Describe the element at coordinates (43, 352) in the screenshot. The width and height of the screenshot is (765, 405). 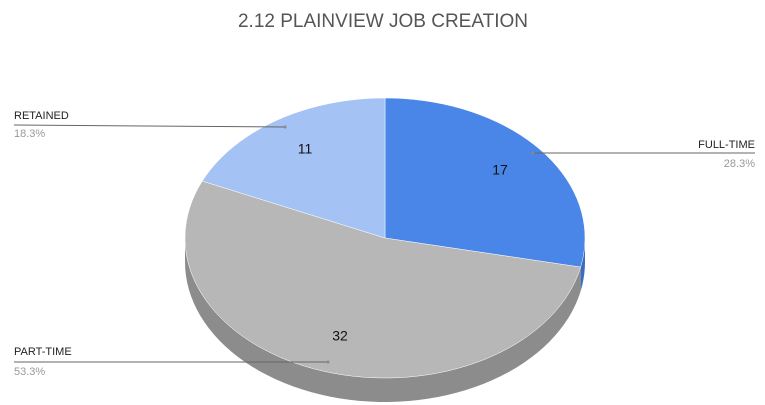
I see `category-label: PART-TIME` at that location.